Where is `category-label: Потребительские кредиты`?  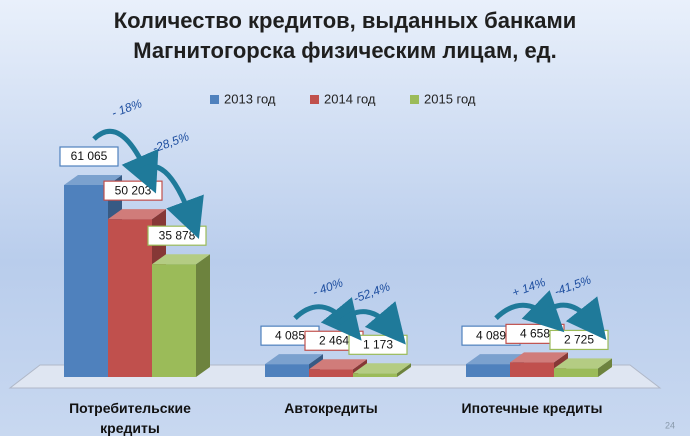
category-label: Потребительские кредиты is located at coordinates (130, 418).